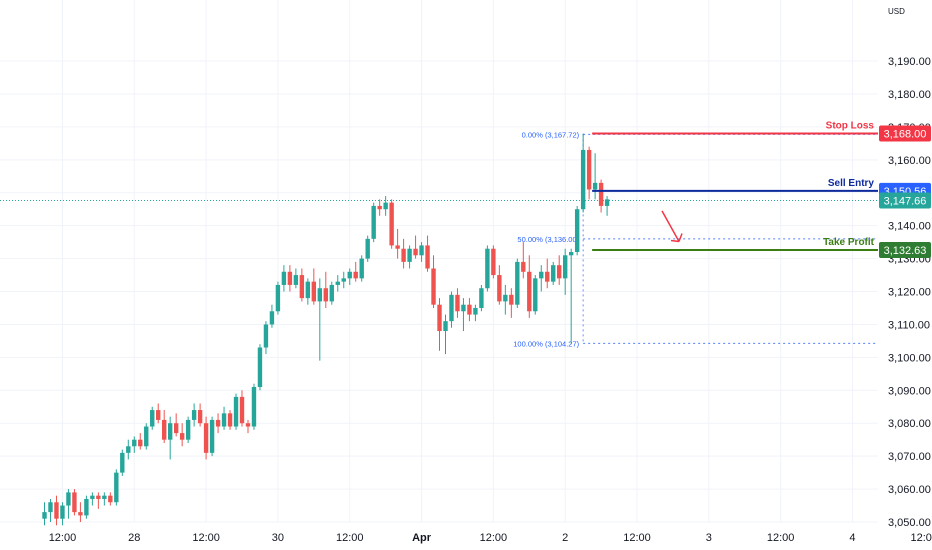 Image resolution: width=932 pixels, height=550 pixels. I want to click on arrow-shaft, so click(670, 226).